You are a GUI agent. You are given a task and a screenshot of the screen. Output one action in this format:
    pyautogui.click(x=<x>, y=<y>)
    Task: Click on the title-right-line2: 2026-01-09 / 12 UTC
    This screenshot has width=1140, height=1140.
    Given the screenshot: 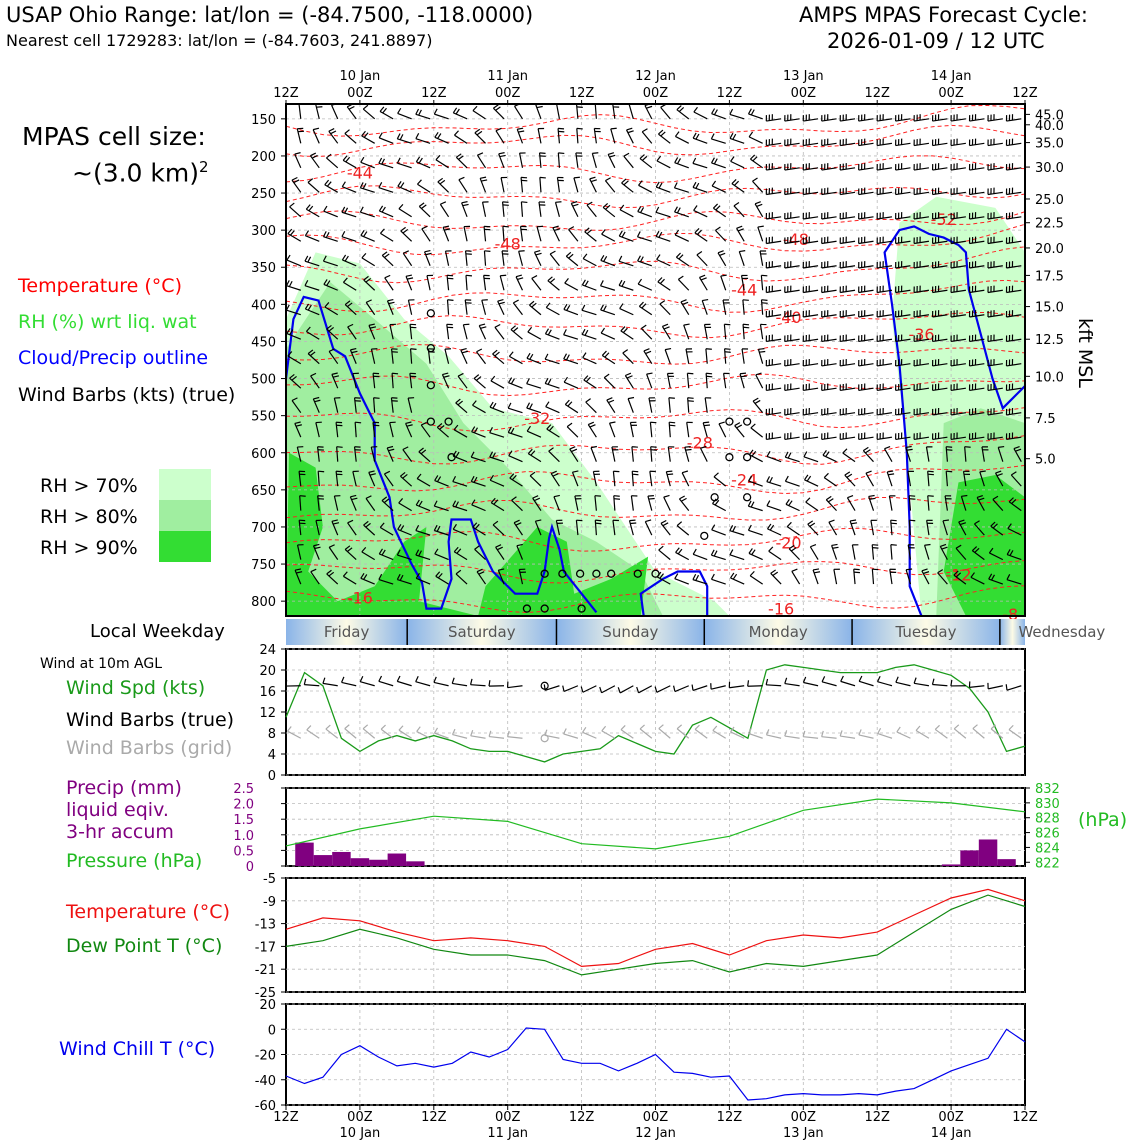 What is the action you would take?
    pyautogui.click(x=936, y=41)
    